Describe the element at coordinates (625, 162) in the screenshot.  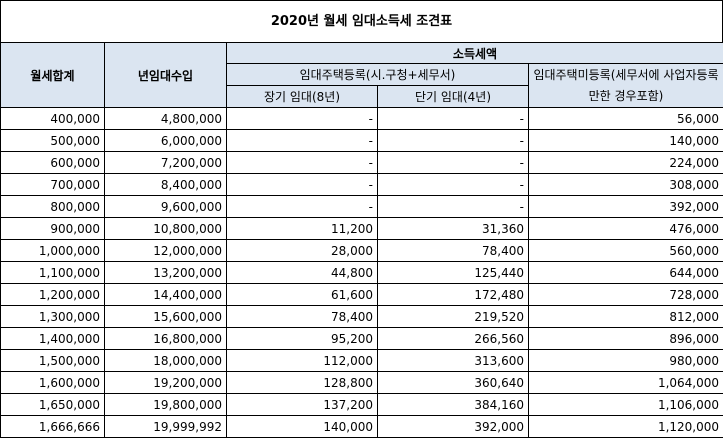
I see `cell-unregistered-tax: 224,000` at that location.